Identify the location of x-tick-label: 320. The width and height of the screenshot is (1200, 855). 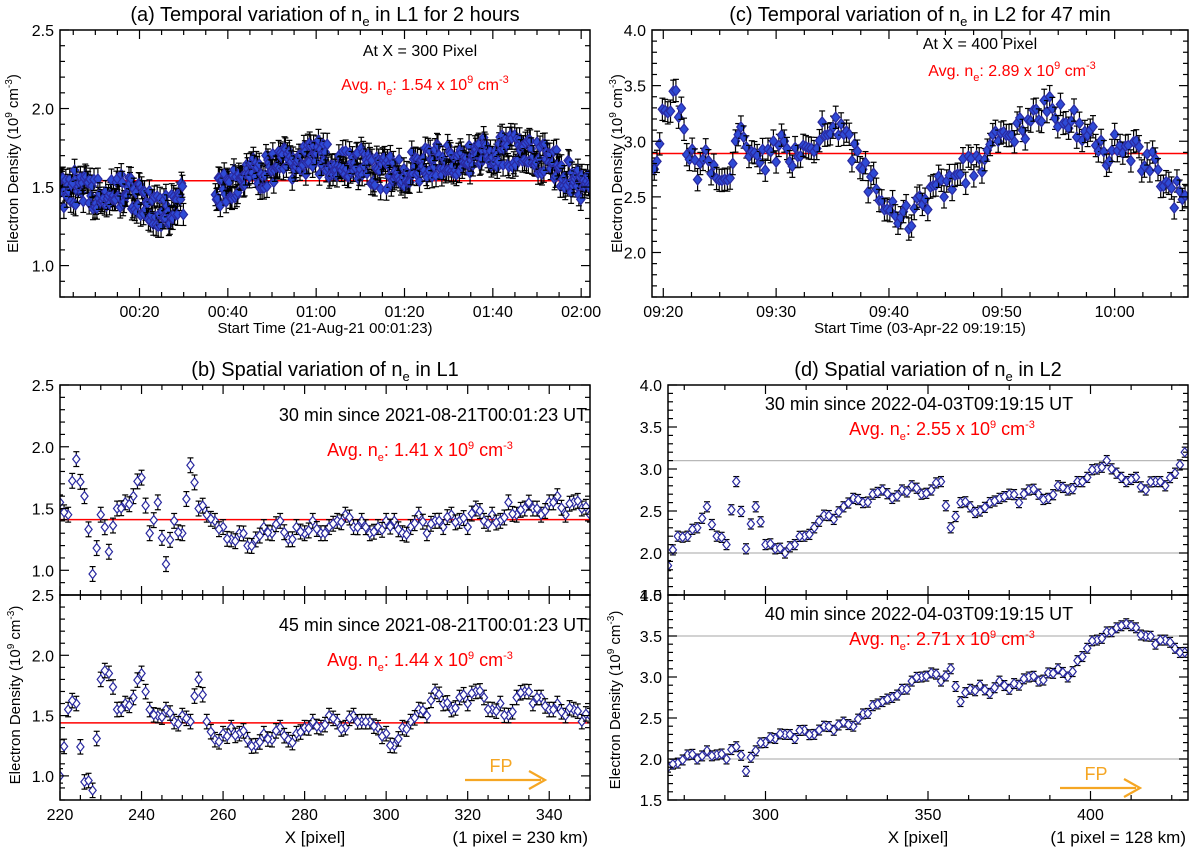
(467, 815).